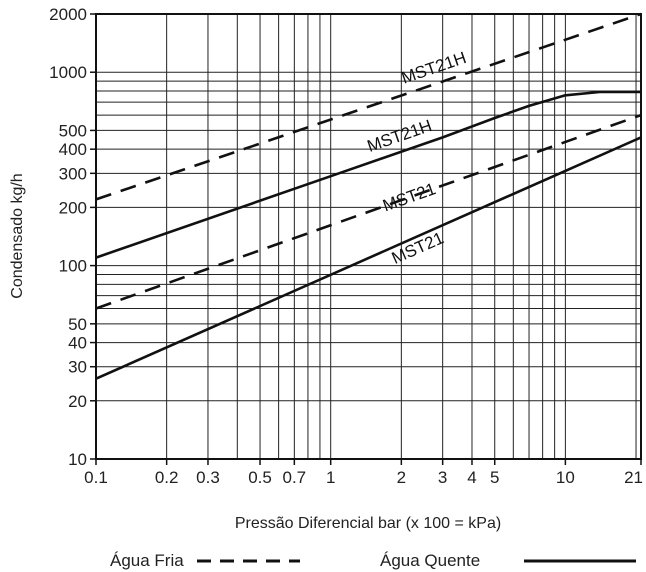 The image size is (646, 572). I want to click on y-tick-label: 30, so click(77, 367).